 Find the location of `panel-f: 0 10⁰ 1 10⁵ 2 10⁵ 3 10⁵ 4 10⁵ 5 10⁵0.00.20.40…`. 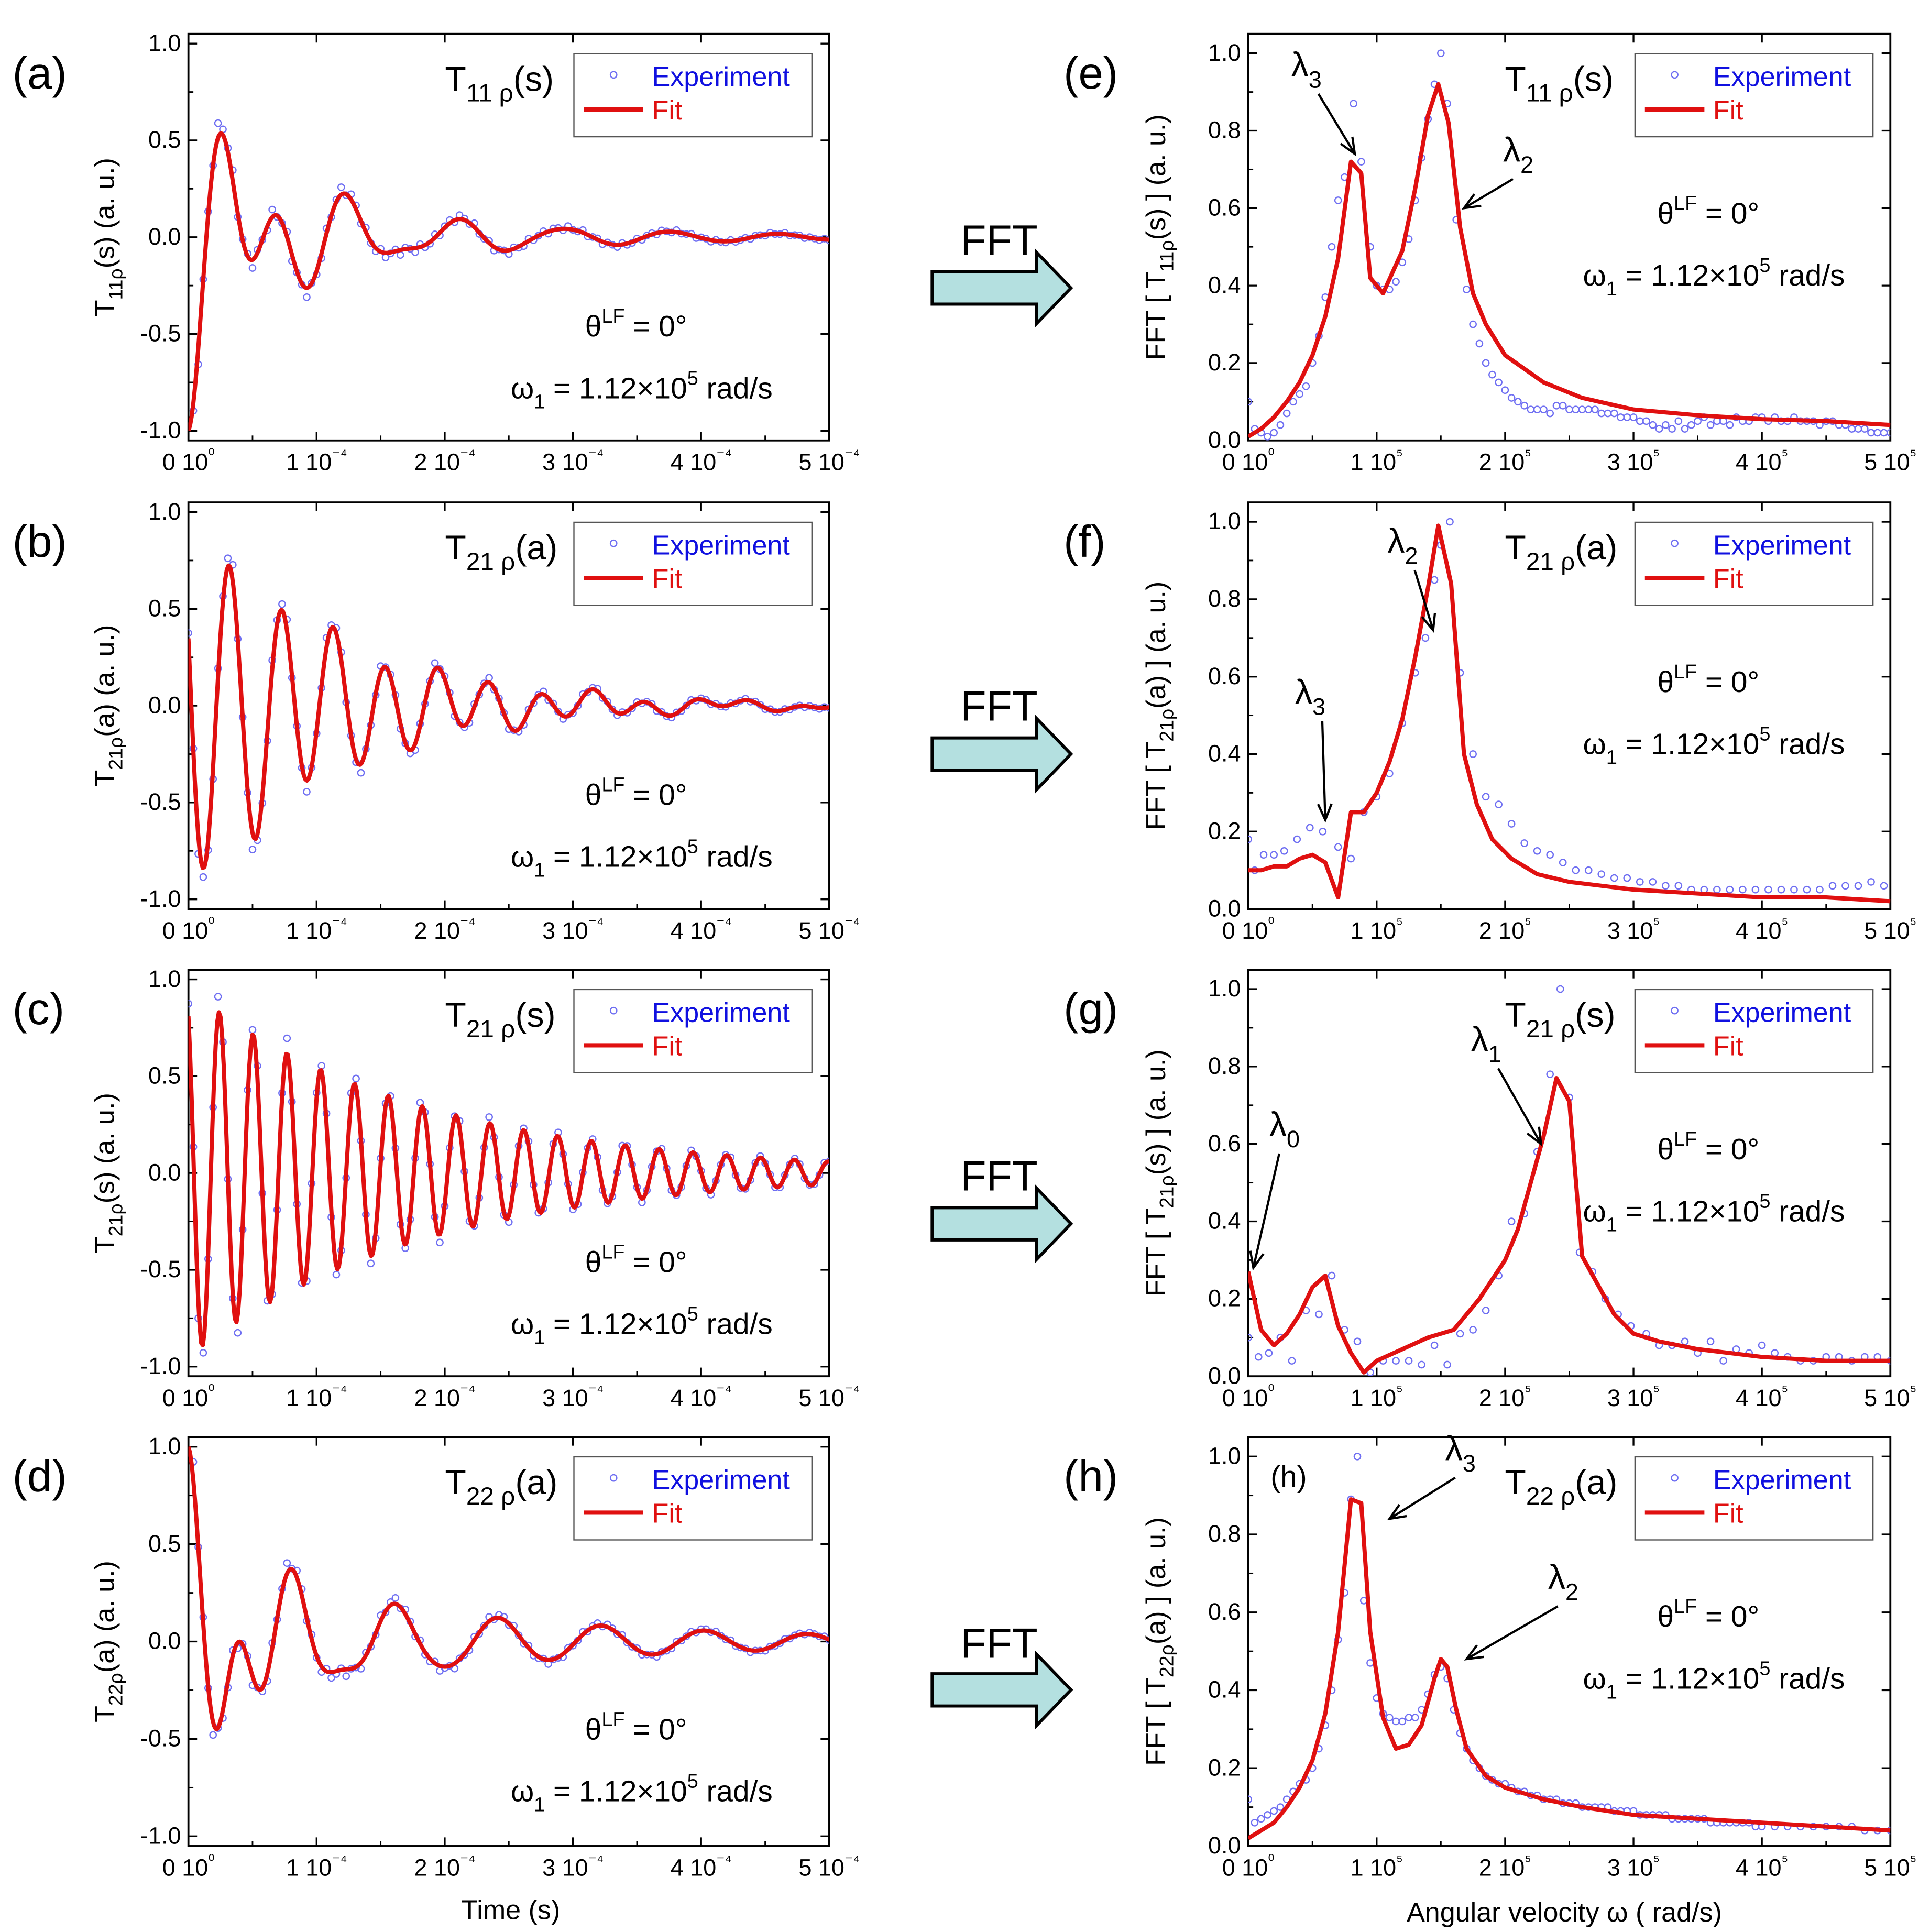

panel-f: 0 10⁰ 1 10⁵ 2 10⁵ 3 10⁵ 4 10⁵ 5 10⁵0.00.20.40… is located at coordinates (1489, 723).